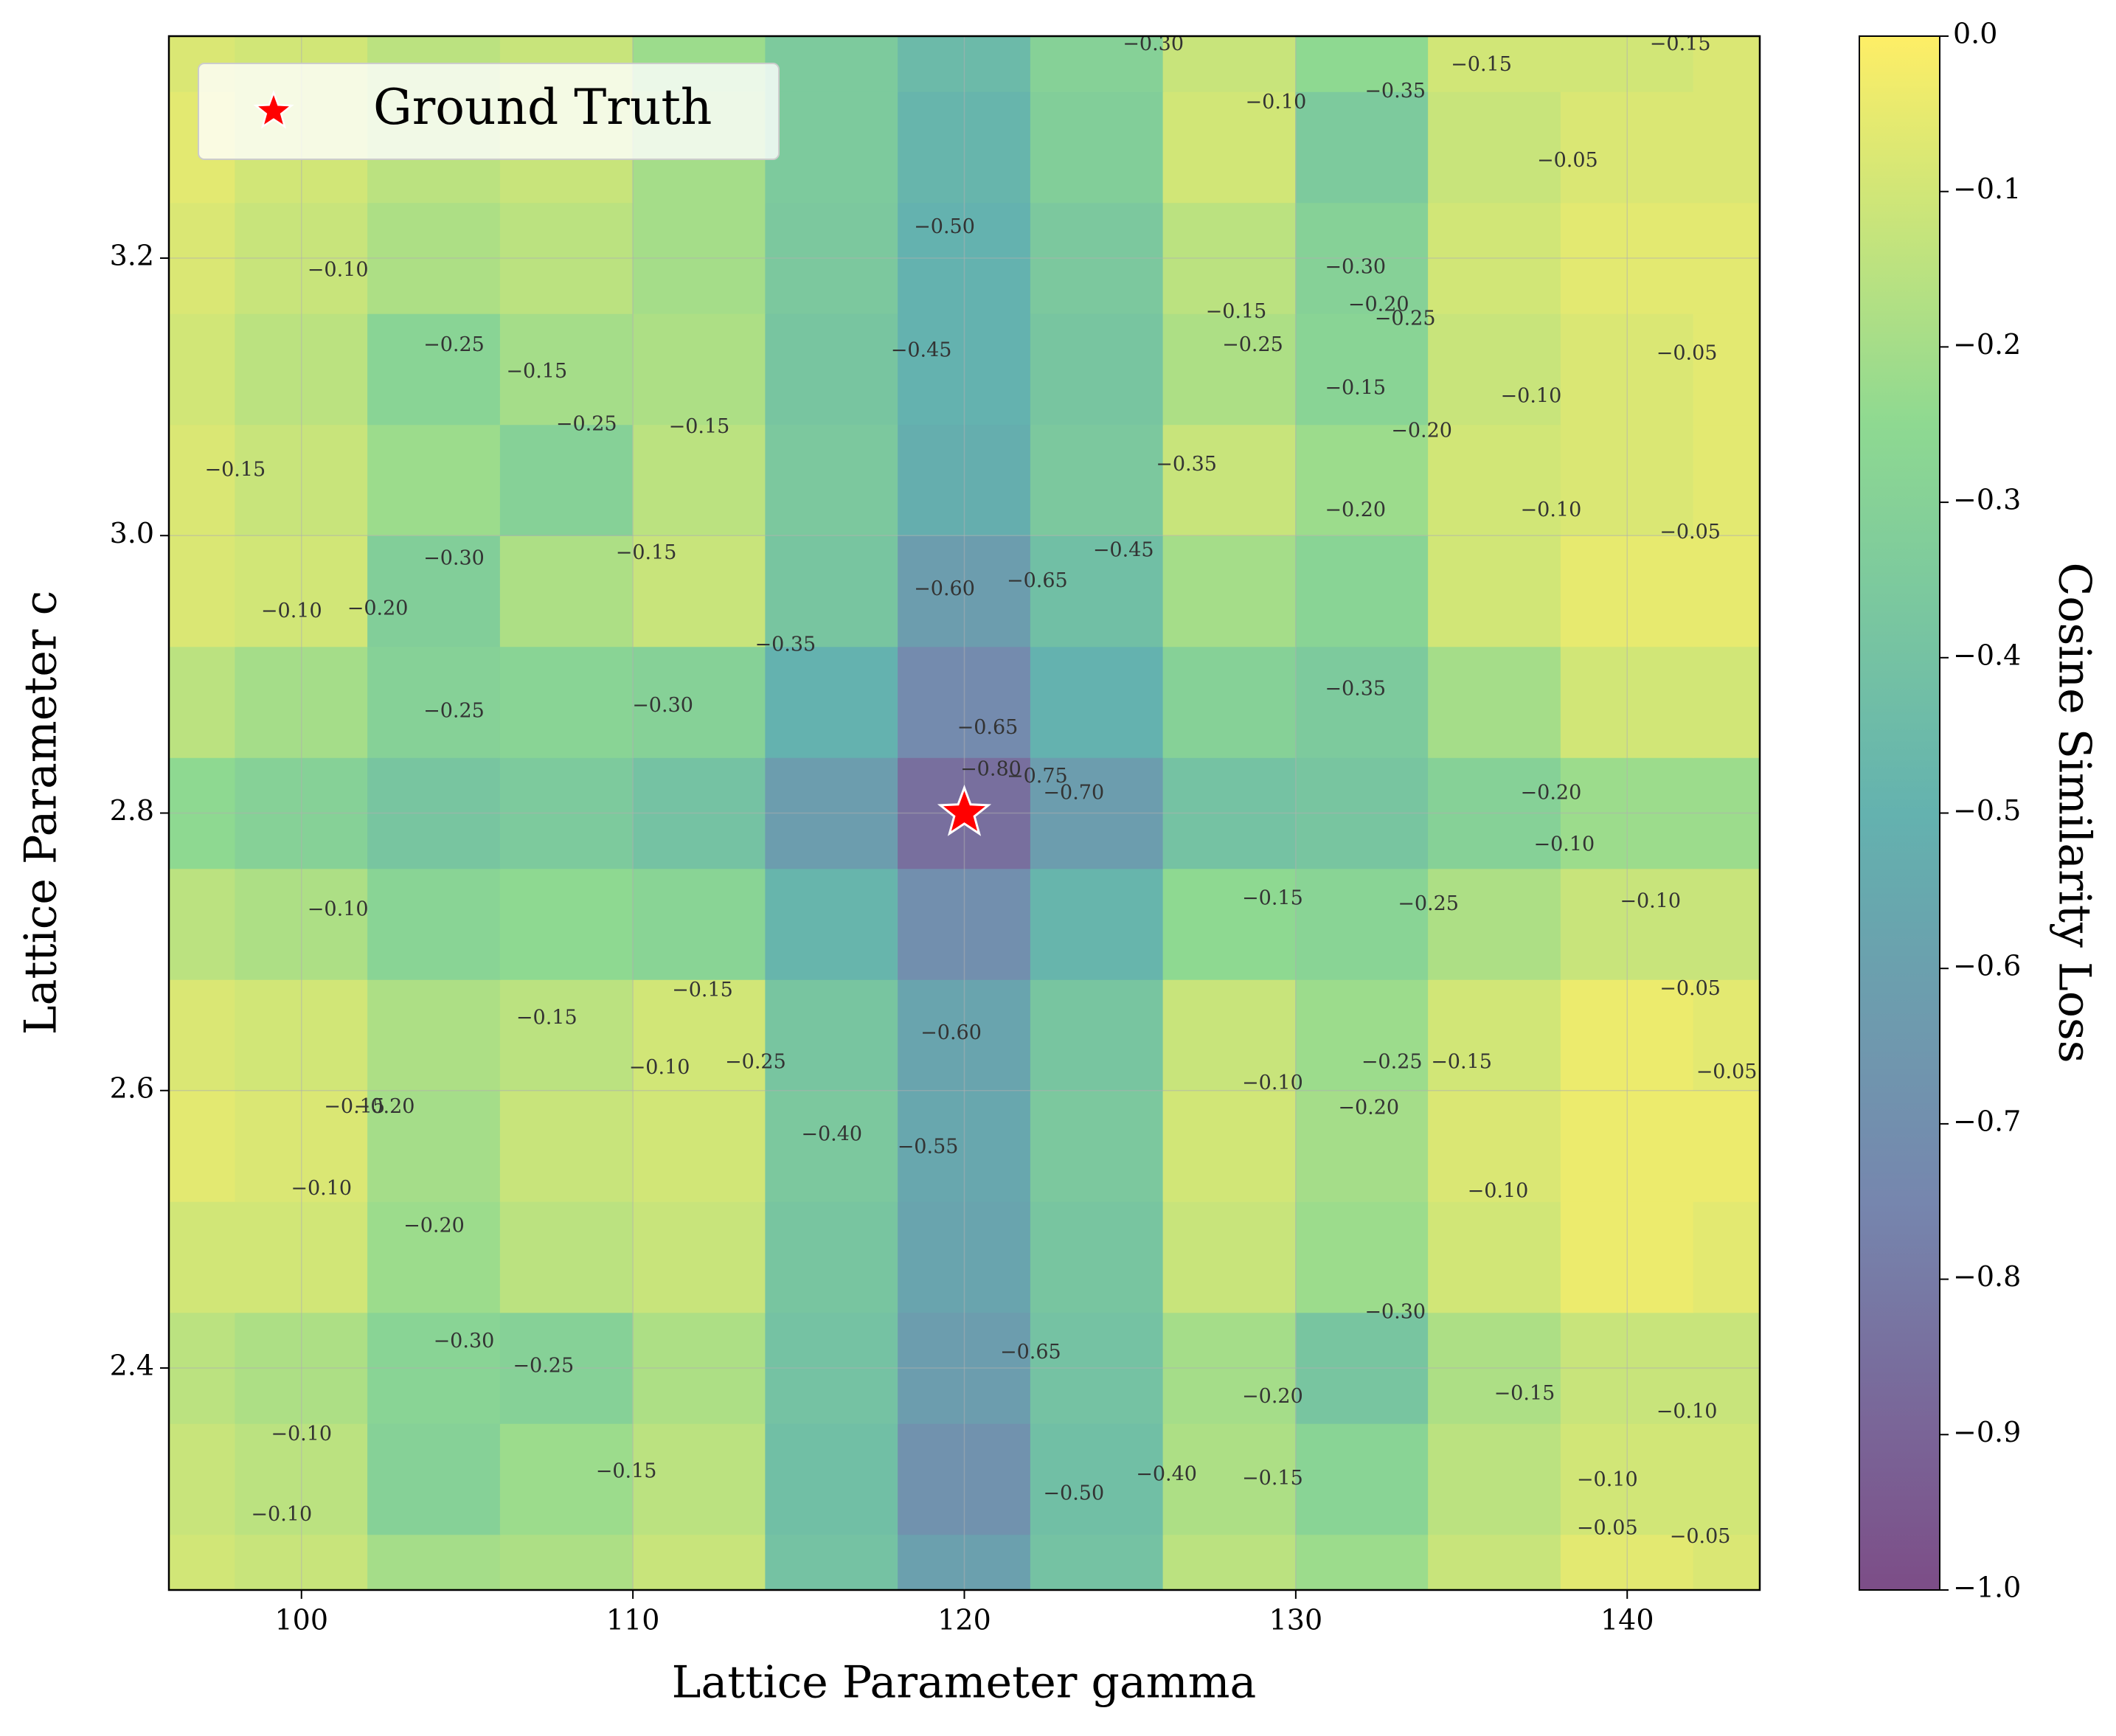 This screenshot has width=2116, height=1736. I want to click on colorbar-tick-label: −0.9, so click(1987, 1432).